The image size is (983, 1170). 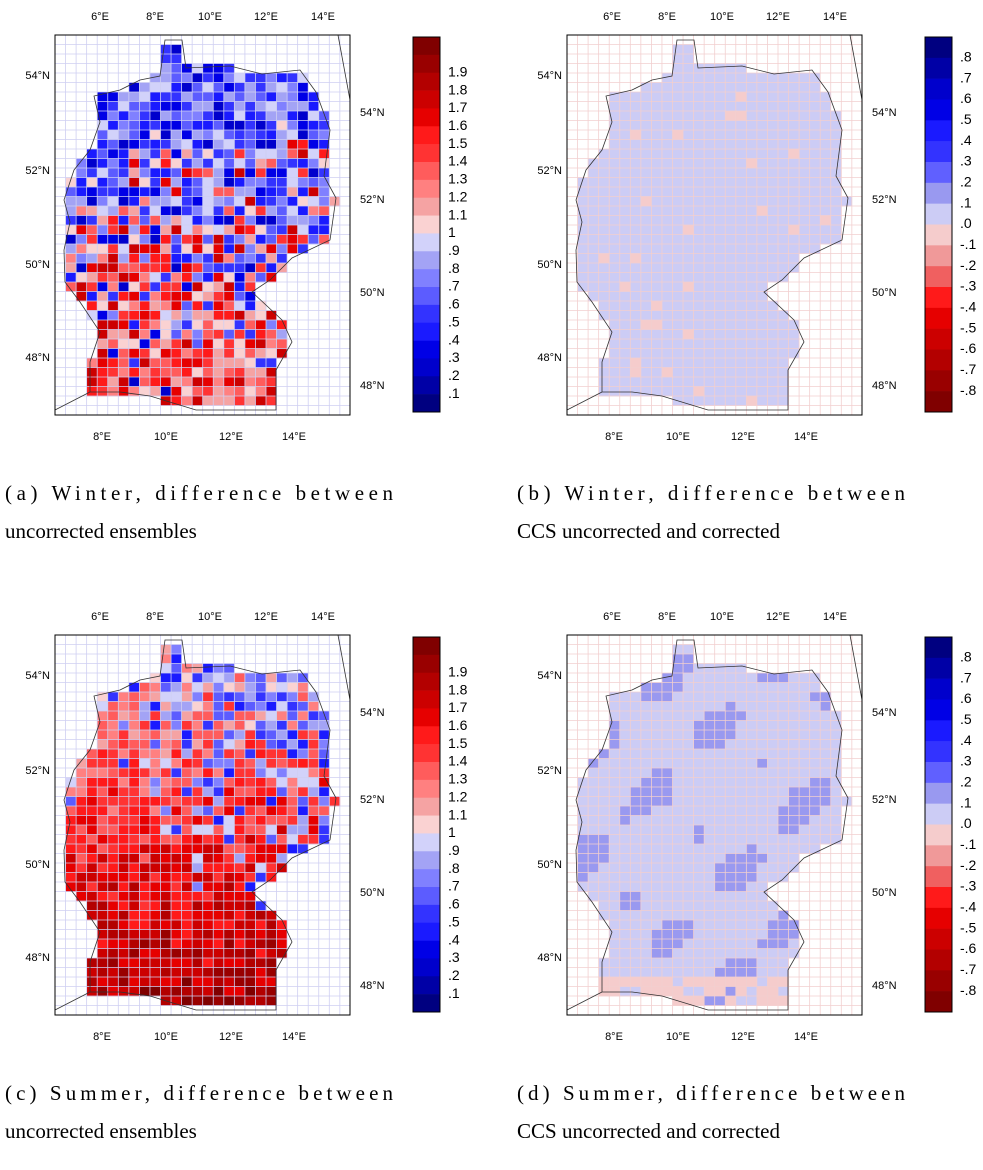 What do you see at coordinates (968, 286) in the screenshot?
I see `colorbar-label: -.3` at bounding box center [968, 286].